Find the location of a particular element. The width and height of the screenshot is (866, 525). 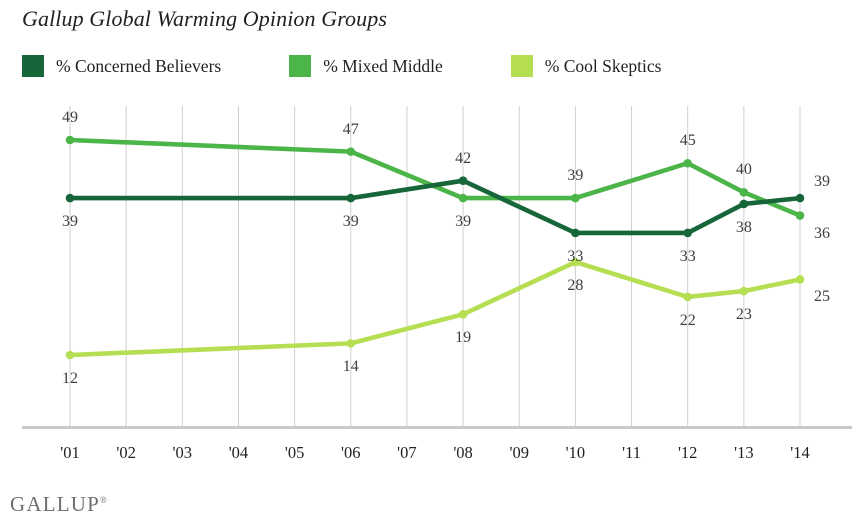

data-value-label: 25 is located at coordinates (822, 297).